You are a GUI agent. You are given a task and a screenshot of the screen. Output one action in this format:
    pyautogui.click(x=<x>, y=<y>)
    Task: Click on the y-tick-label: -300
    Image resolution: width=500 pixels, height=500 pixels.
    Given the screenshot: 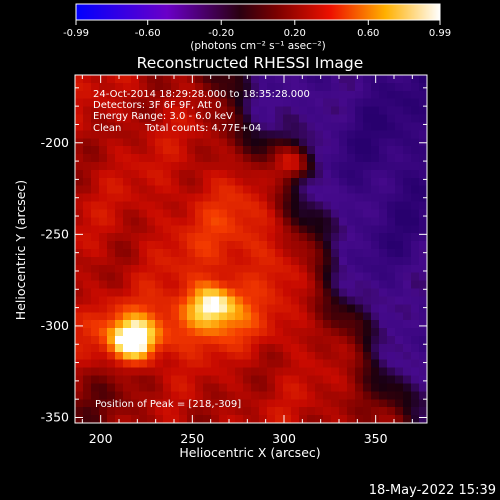 What is the action you would take?
    pyautogui.click(x=55, y=325)
    